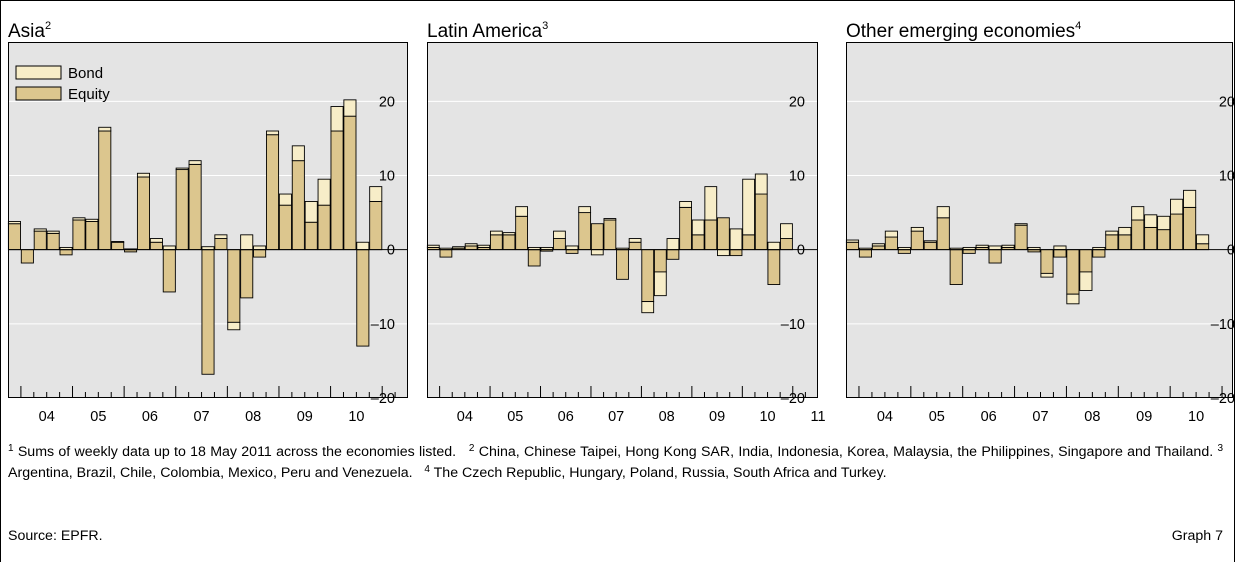  What do you see at coordinates (38, 93) in the screenshot?
I see `equity-legend-swatch` at bounding box center [38, 93].